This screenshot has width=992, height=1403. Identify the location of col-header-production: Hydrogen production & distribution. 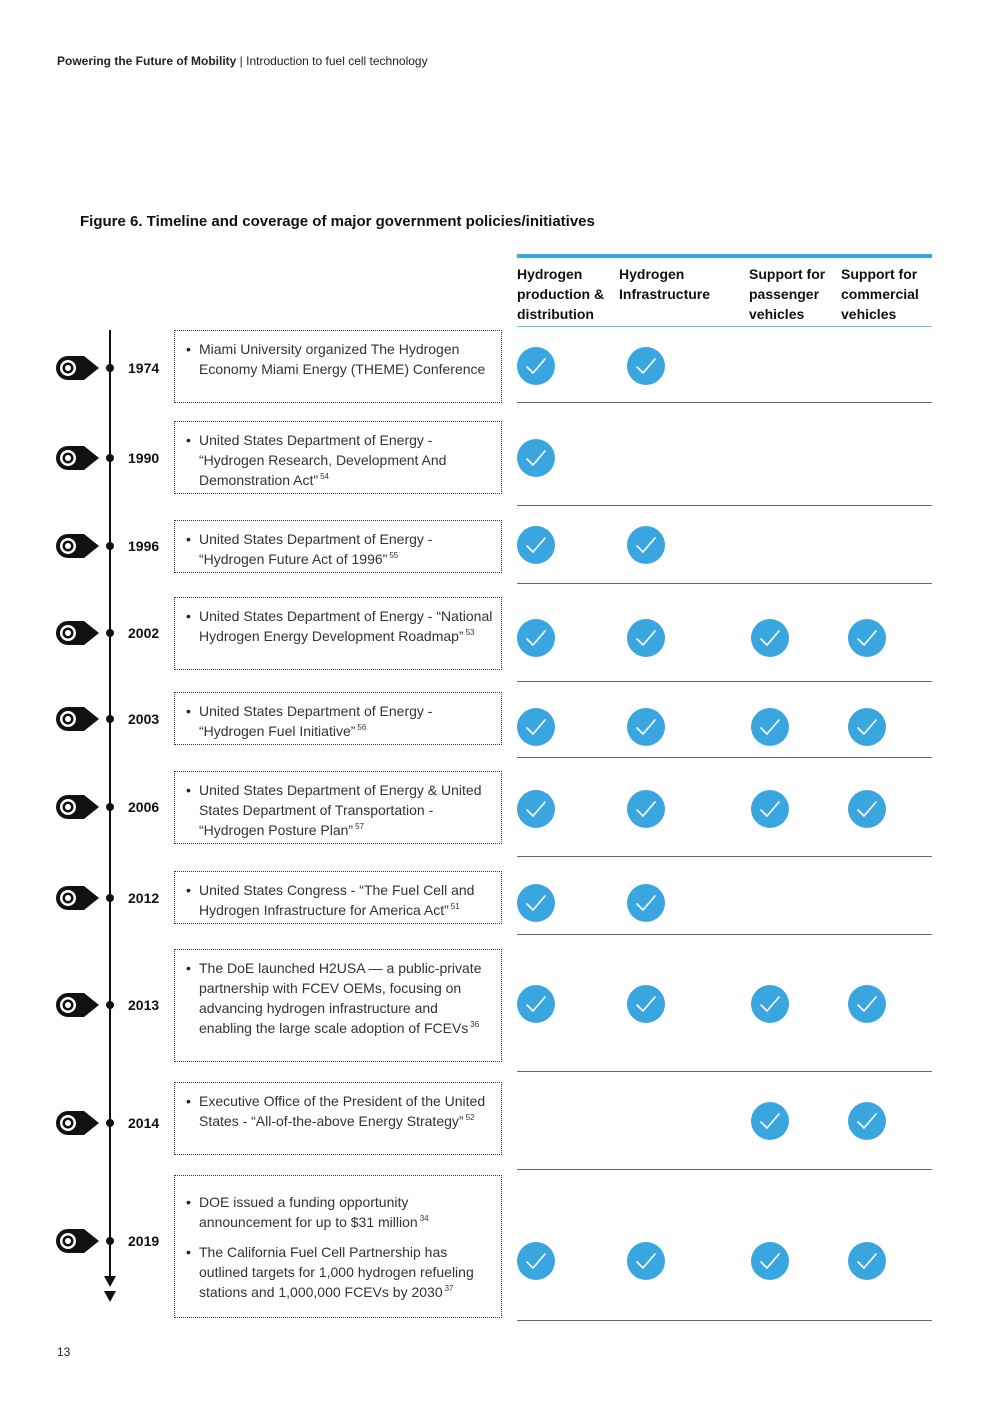
(561, 294).